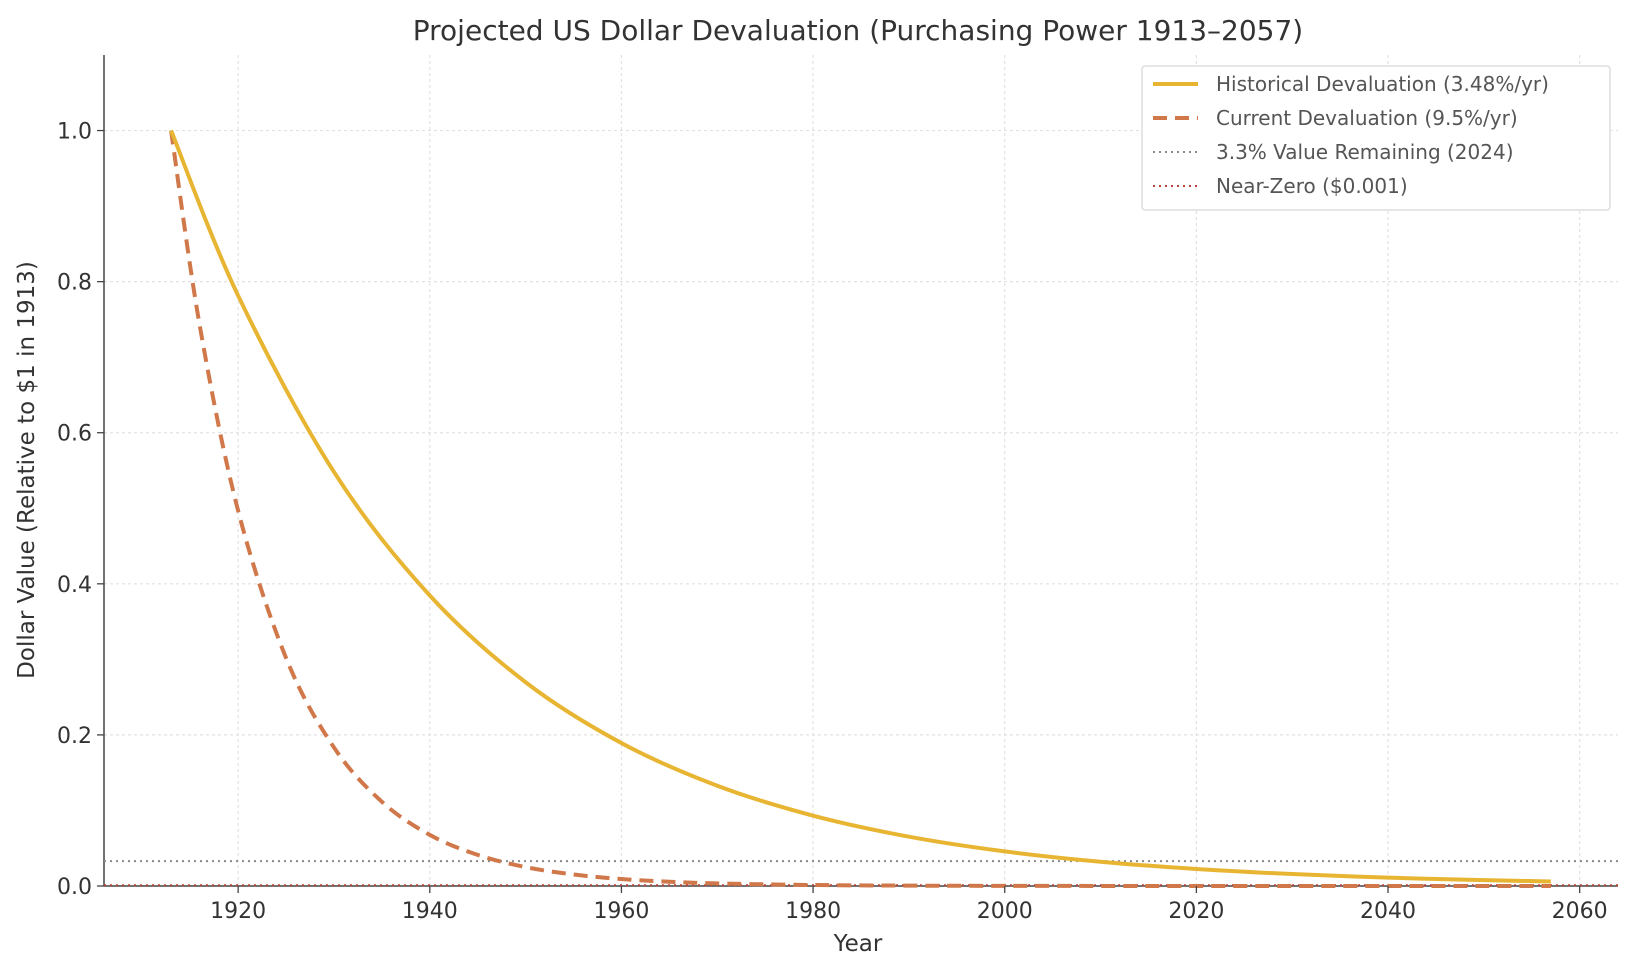 The image size is (1628, 966). Describe the element at coordinates (74, 283) in the screenshot. I see `y-tick-label: 0.8` at that location.